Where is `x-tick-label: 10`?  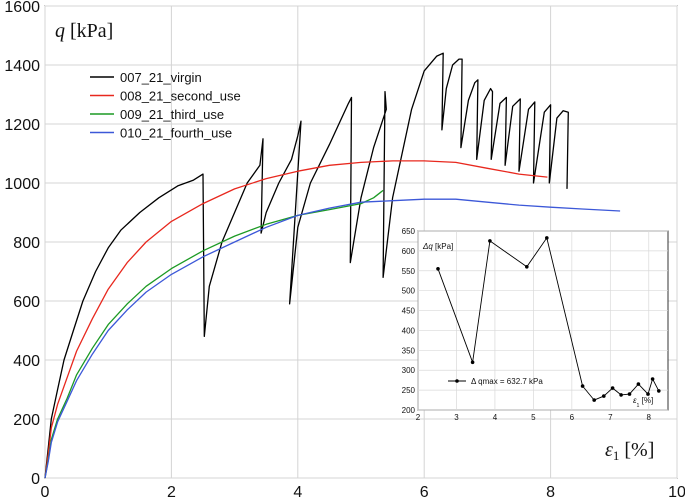
x-tick-label: 10 is located at coordinates (676, 492).